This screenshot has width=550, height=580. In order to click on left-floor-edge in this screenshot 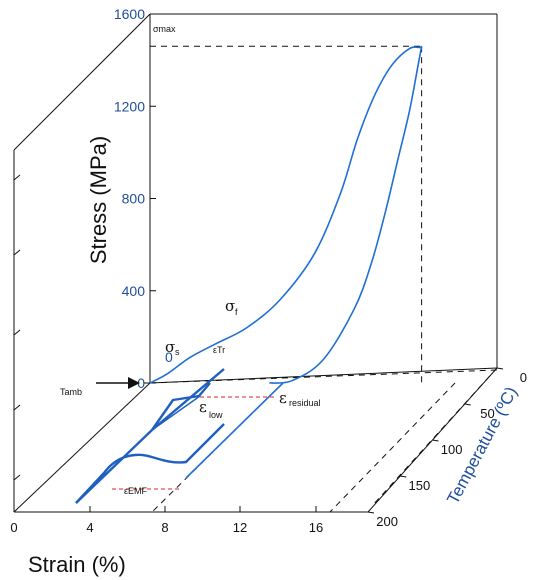, I will do `click(82, 447)`.